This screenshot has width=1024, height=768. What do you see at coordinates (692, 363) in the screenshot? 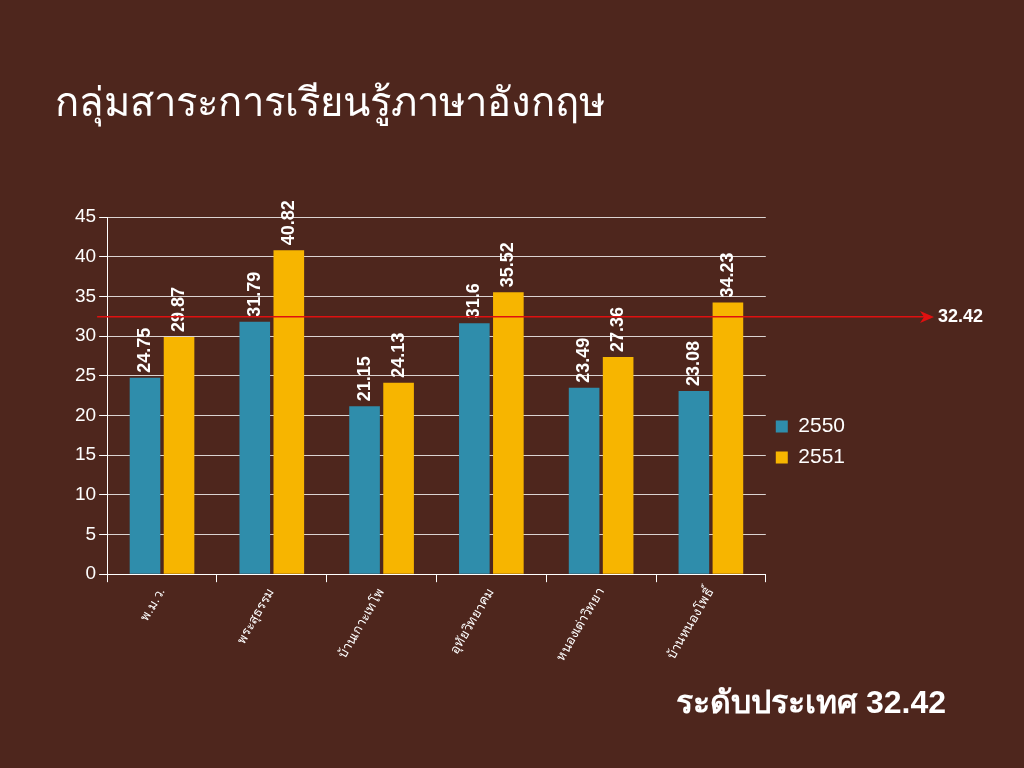
I see `data-label: 23.08` at bounding box center [692, 363].